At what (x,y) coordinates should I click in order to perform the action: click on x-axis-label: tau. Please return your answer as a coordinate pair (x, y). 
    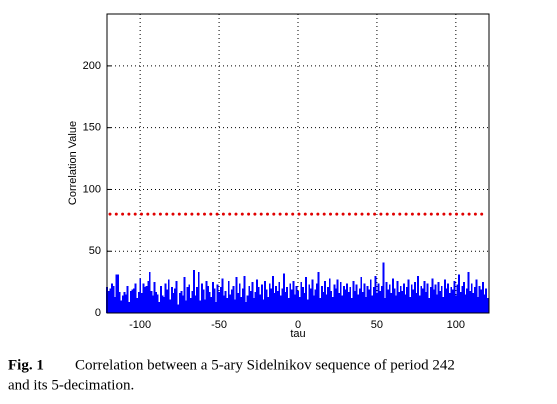
    Looking at the image, I should click on (297, 334).